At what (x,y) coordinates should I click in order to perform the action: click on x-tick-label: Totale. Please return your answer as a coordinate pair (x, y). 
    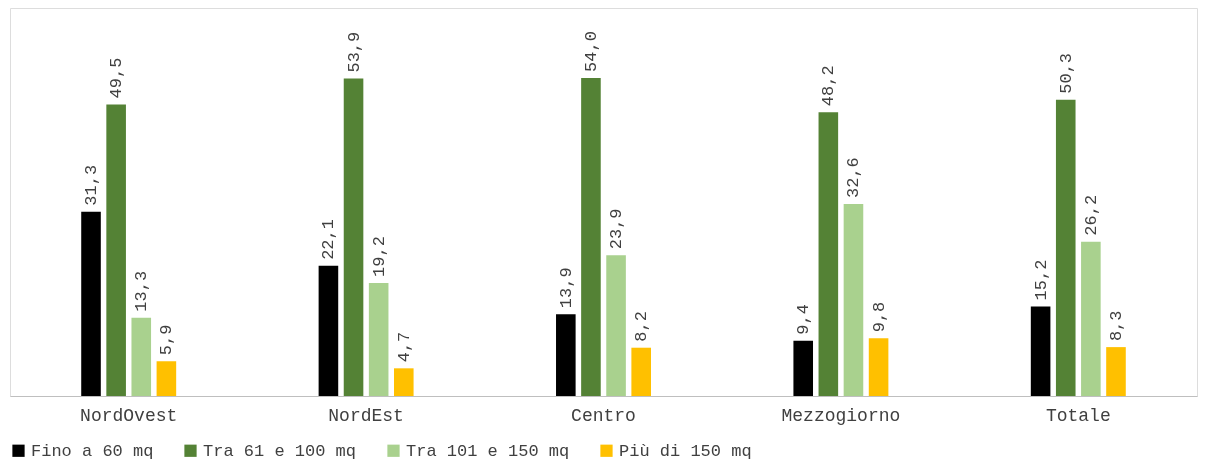
    Looking at the image, I should click on (1078, 415).